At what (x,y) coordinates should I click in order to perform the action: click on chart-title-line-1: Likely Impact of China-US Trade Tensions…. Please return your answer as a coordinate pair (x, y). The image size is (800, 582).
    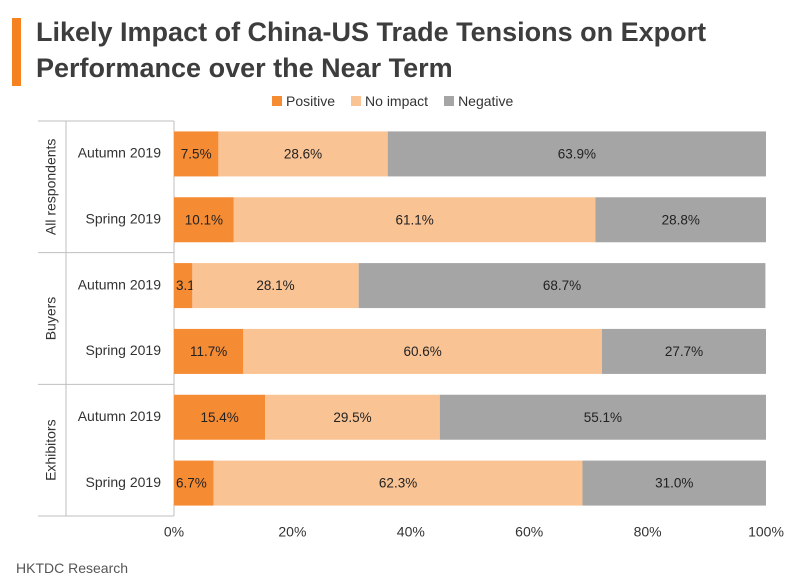
    Looking at the image, I should click on (371, 32).